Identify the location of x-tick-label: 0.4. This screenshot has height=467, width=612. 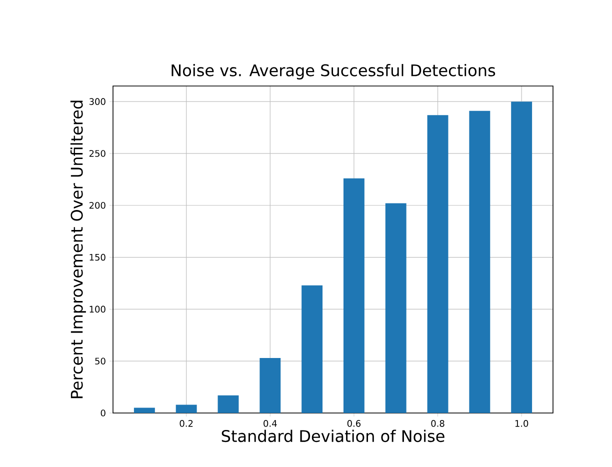
(270, 423).